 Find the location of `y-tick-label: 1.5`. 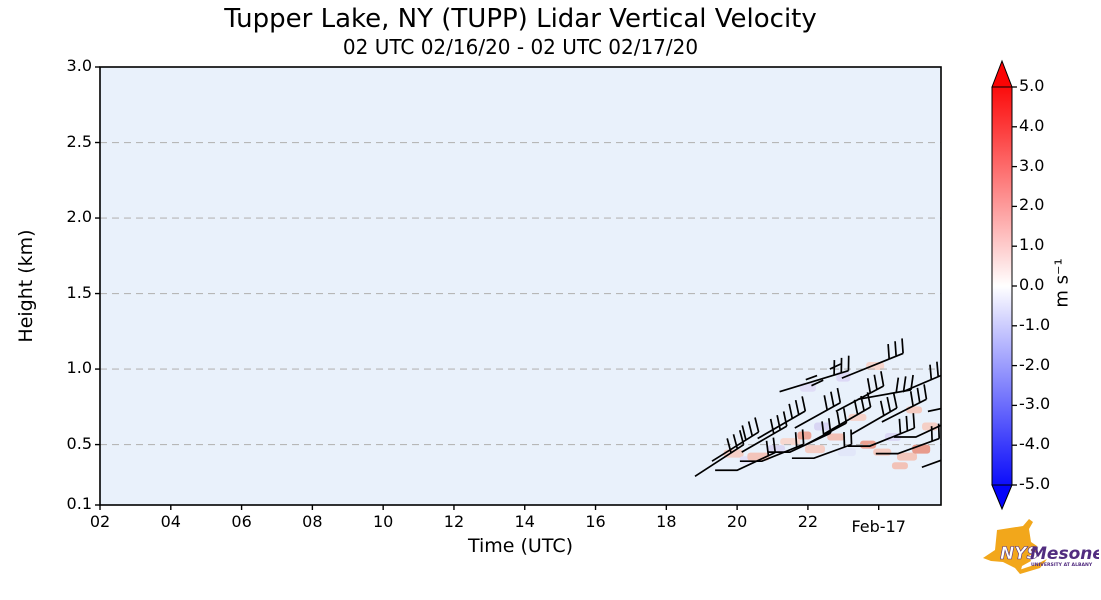

y-tick-label: 1.5 is located at coordinates (79, 292).